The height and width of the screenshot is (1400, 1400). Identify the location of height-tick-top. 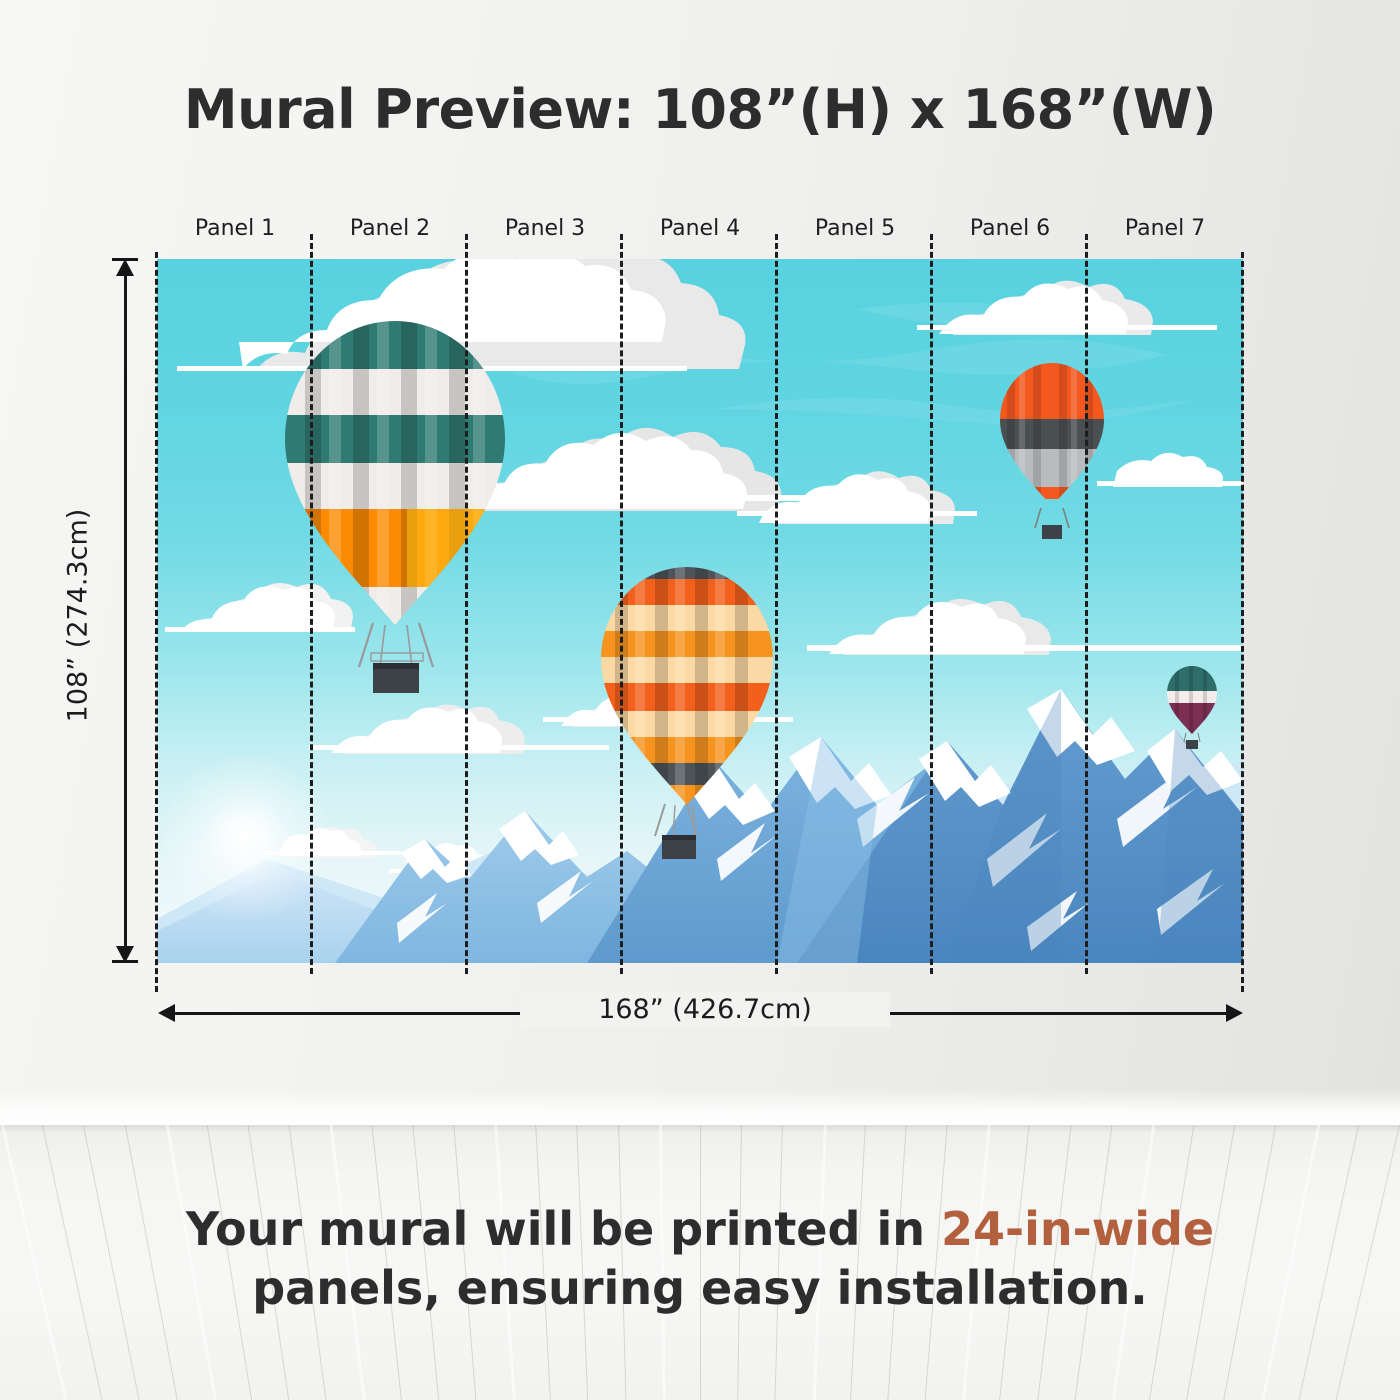
(125, 259).